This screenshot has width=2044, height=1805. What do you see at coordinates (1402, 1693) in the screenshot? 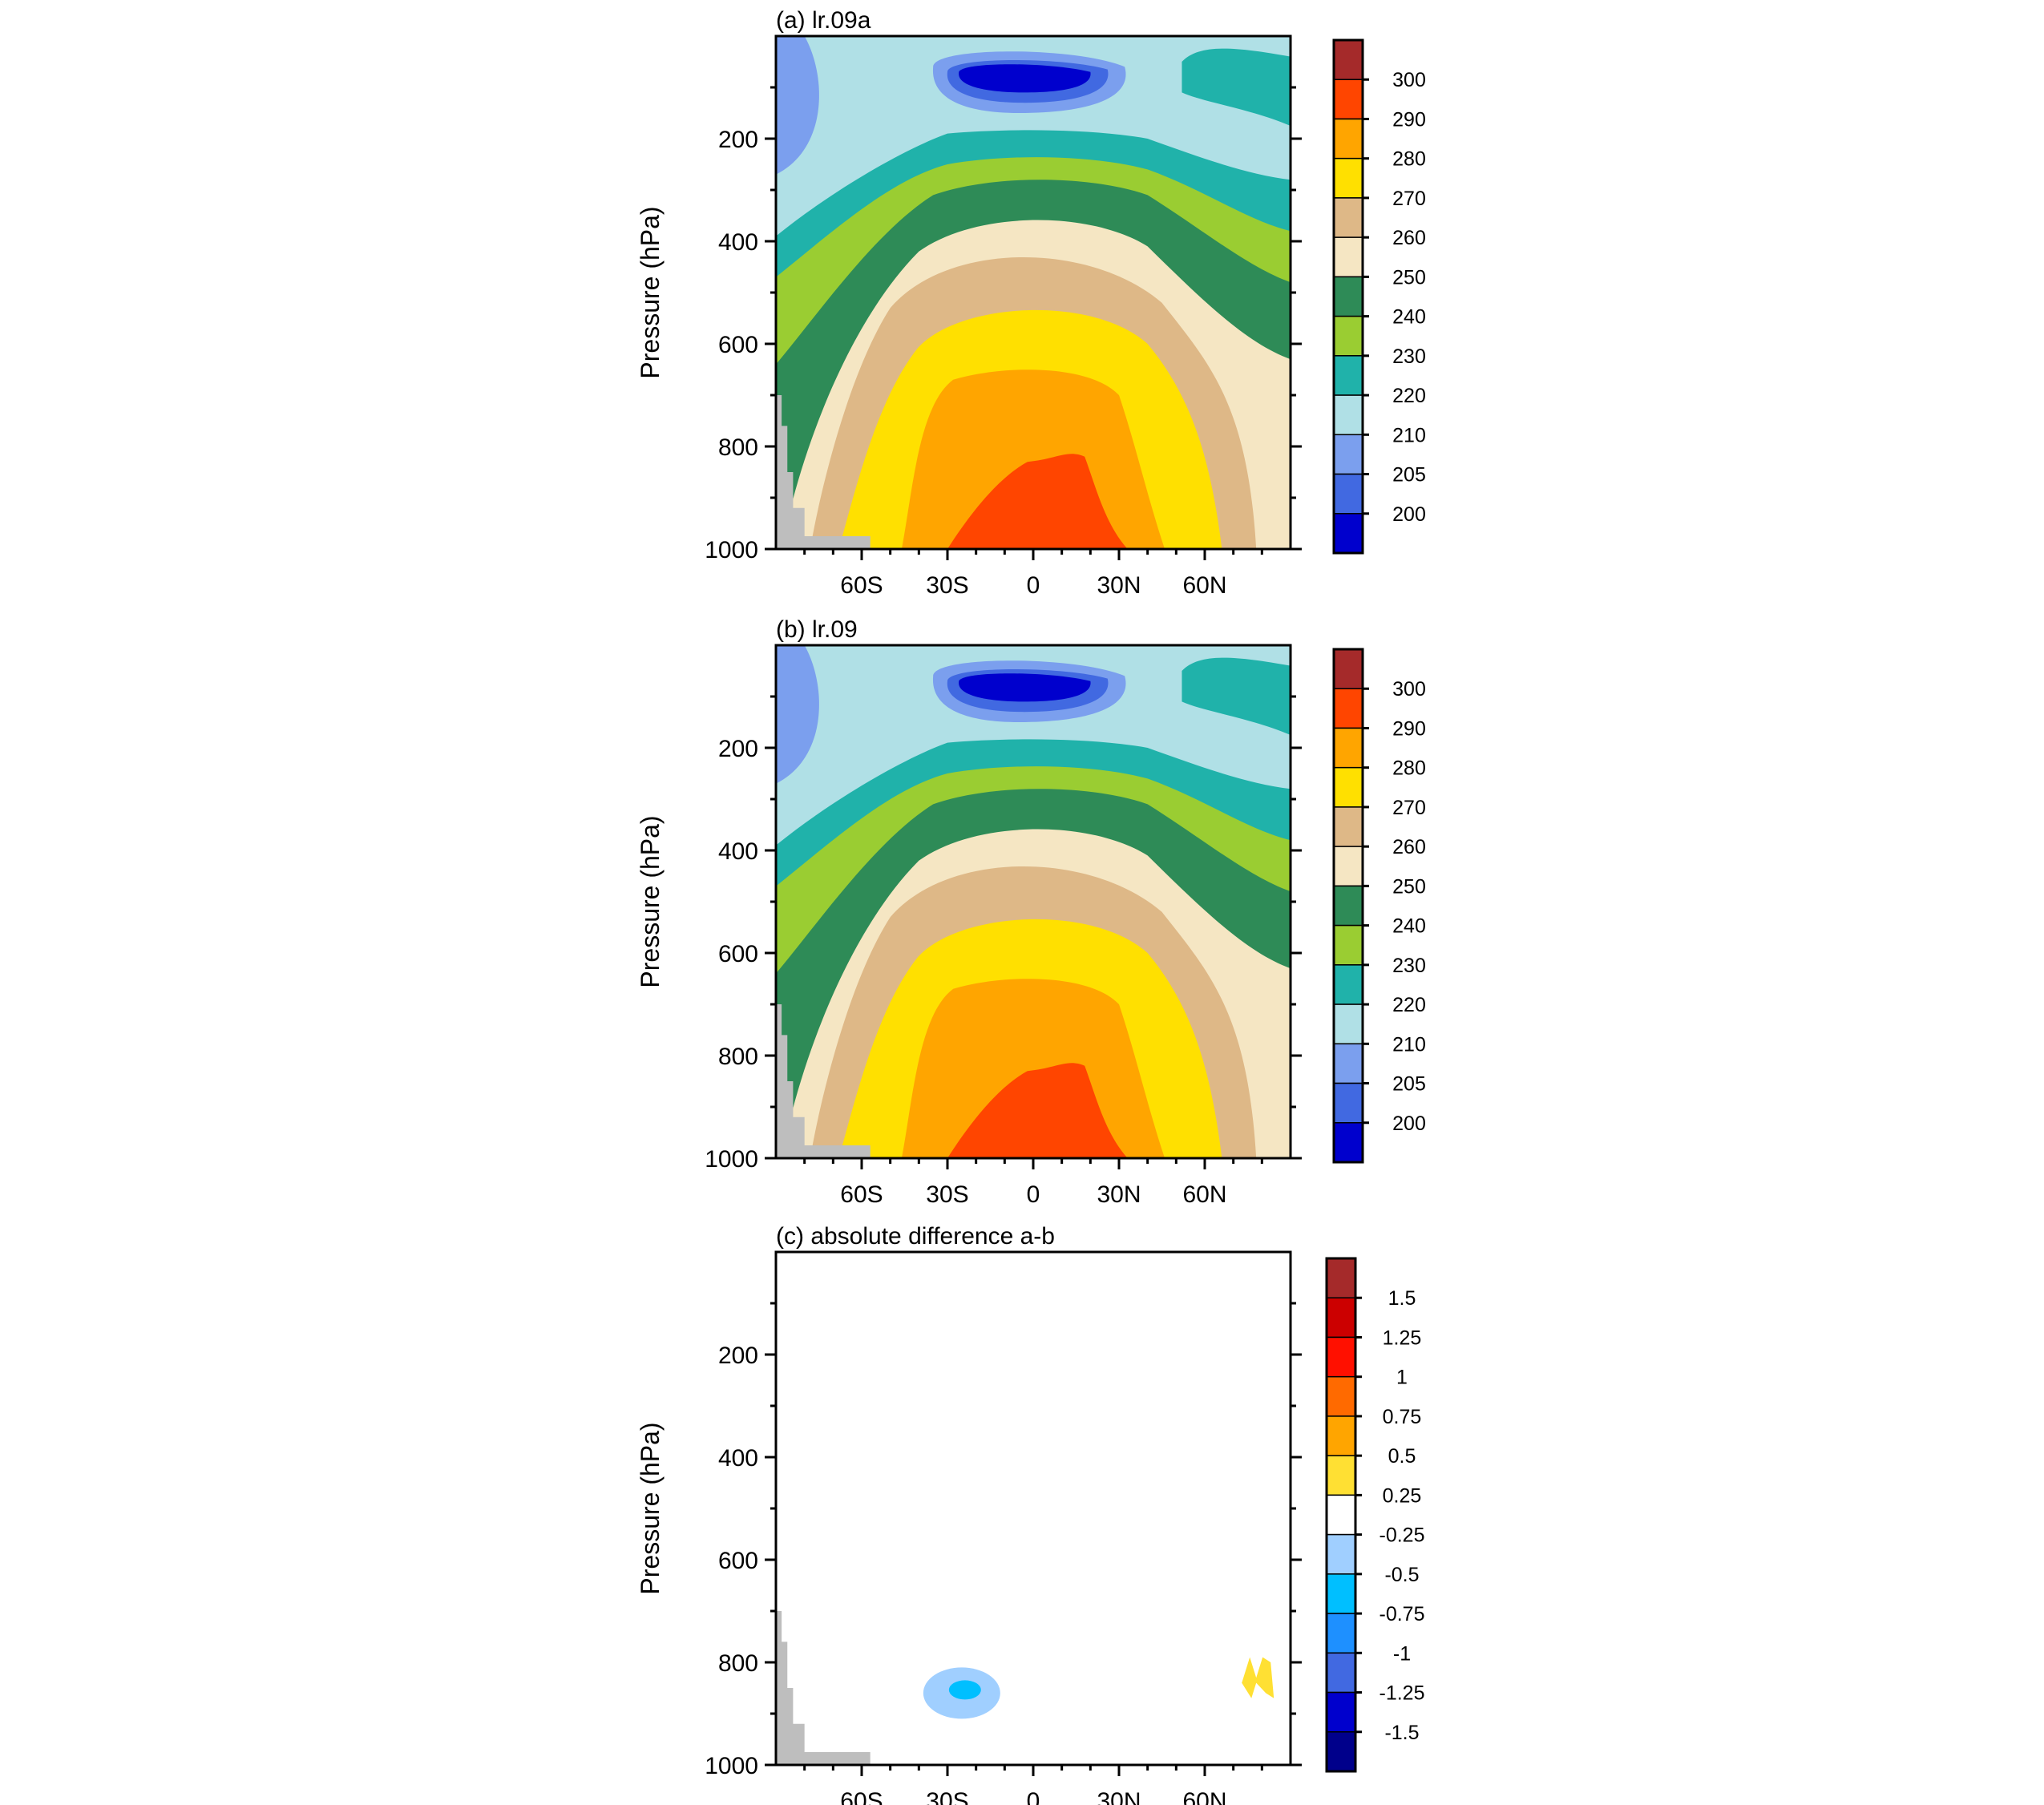
I see `colorbar-label: -1.25` at bounding box center [1402, 1693].